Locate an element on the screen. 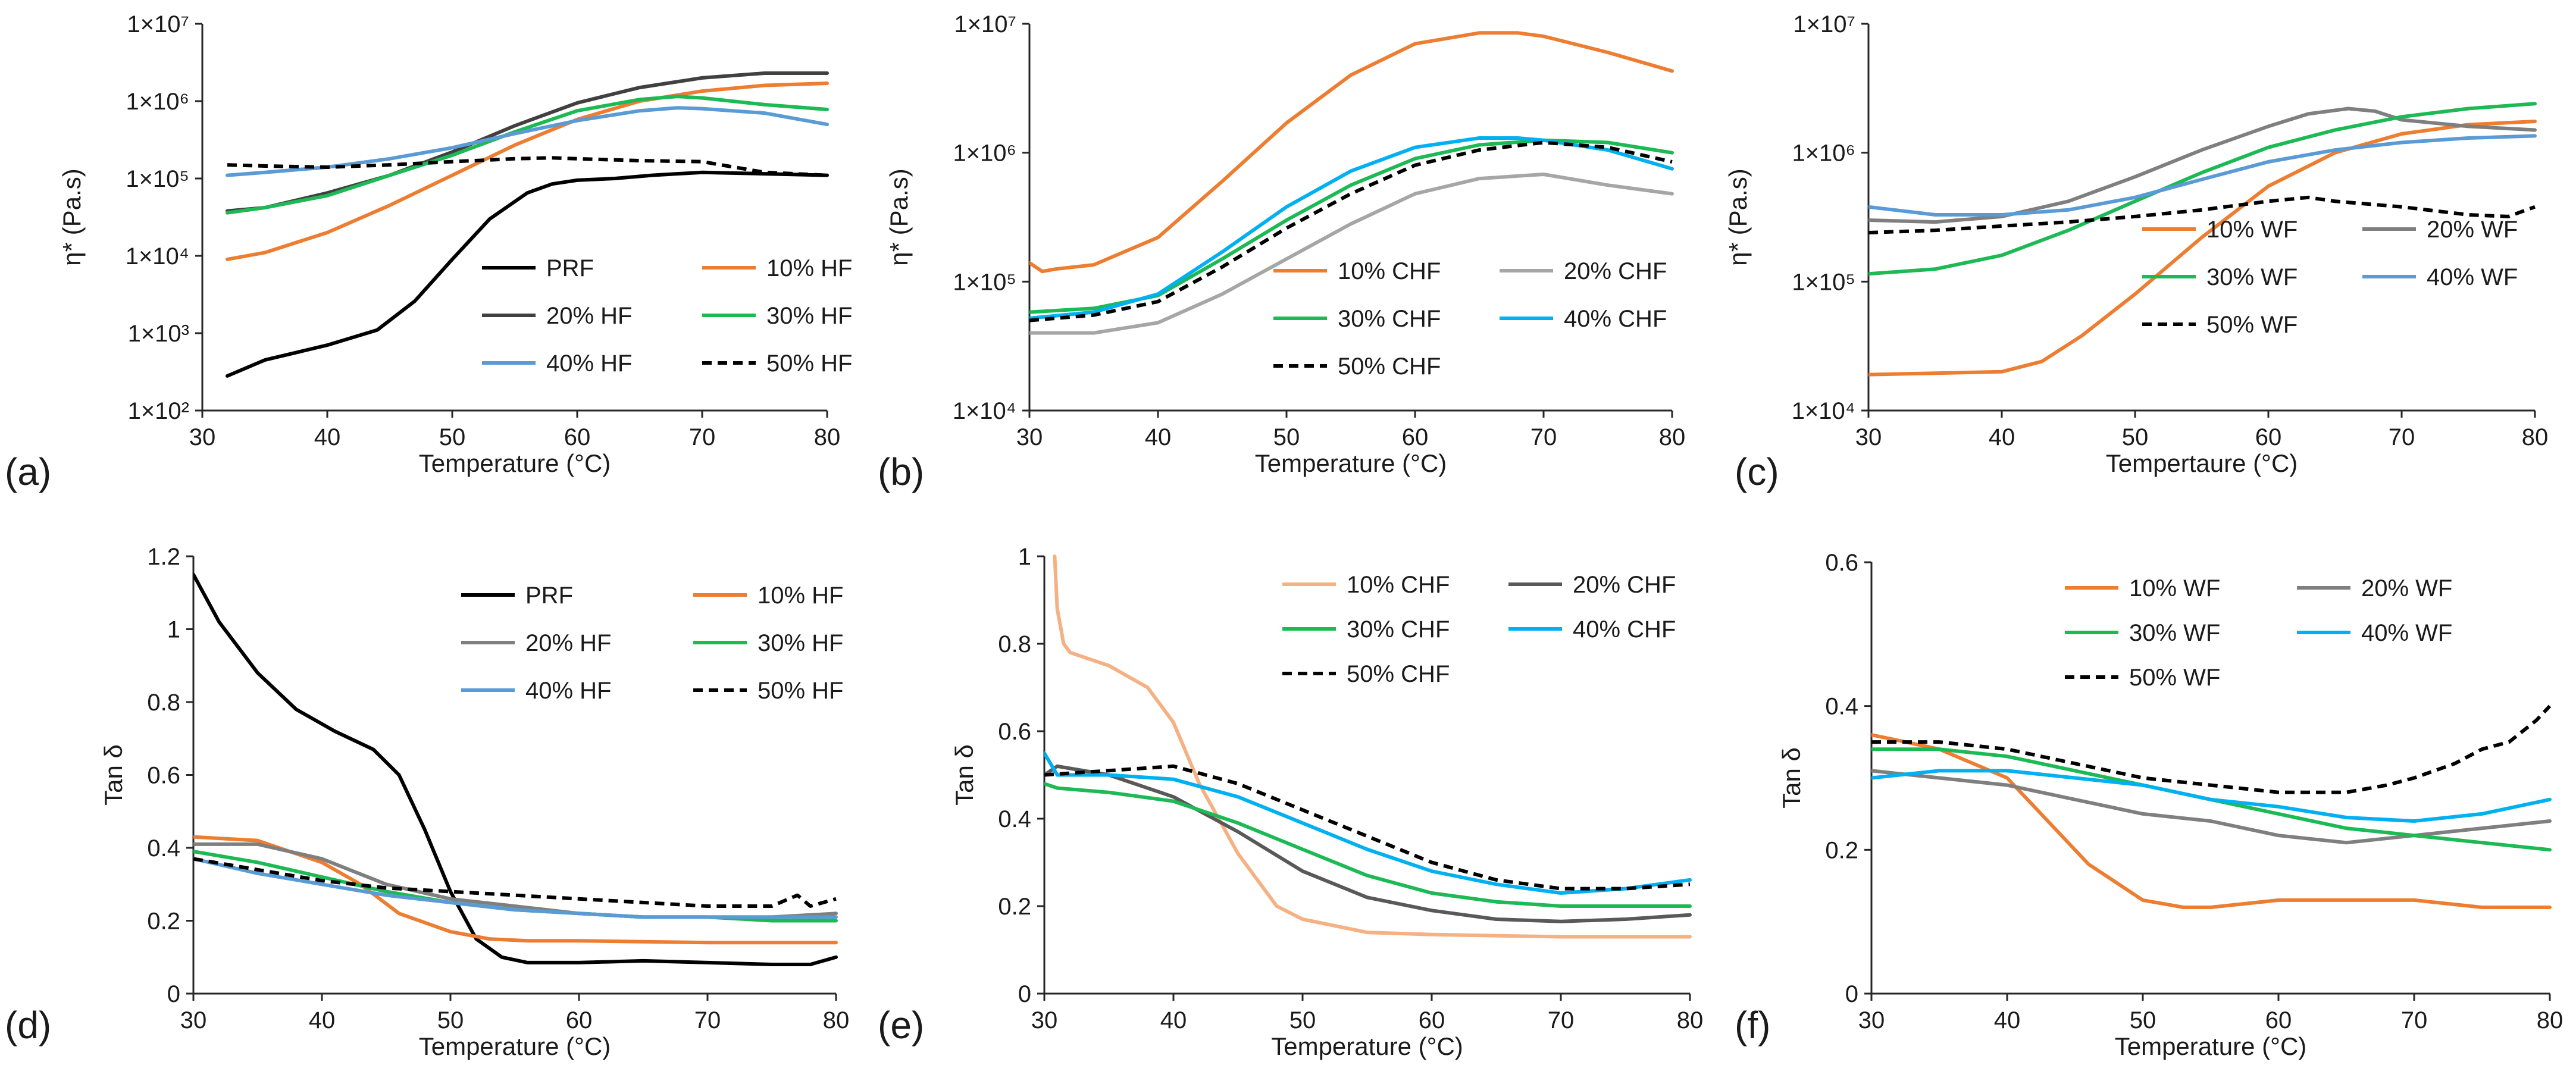 The height and width of the screenshot is (1065, 2576). series-line-20-chf is located at coordinates (1351, 254).